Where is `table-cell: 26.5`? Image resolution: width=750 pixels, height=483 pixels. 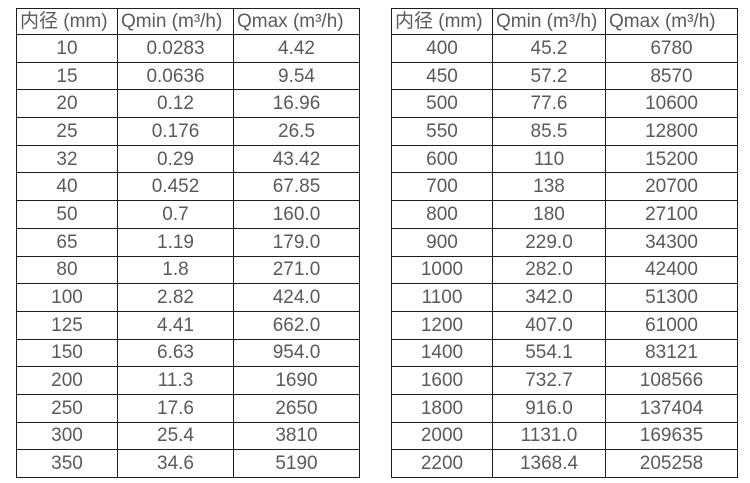
table-cell: 26.5 is located at coordinates (296, 131).